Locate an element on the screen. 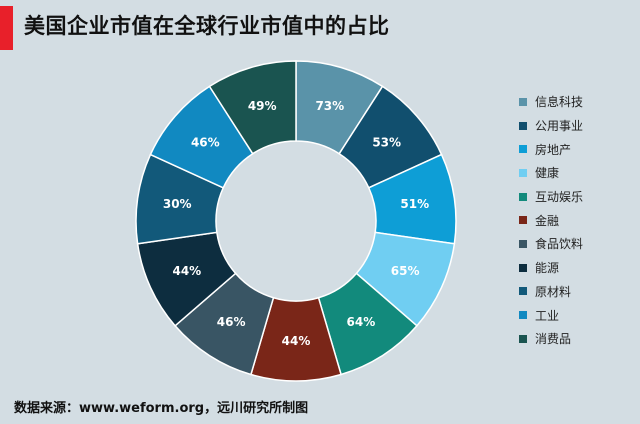 The height and width of the screenshot is (424, 640). legend-item-7: 食品饮料 is located at coordinates (551, 244).